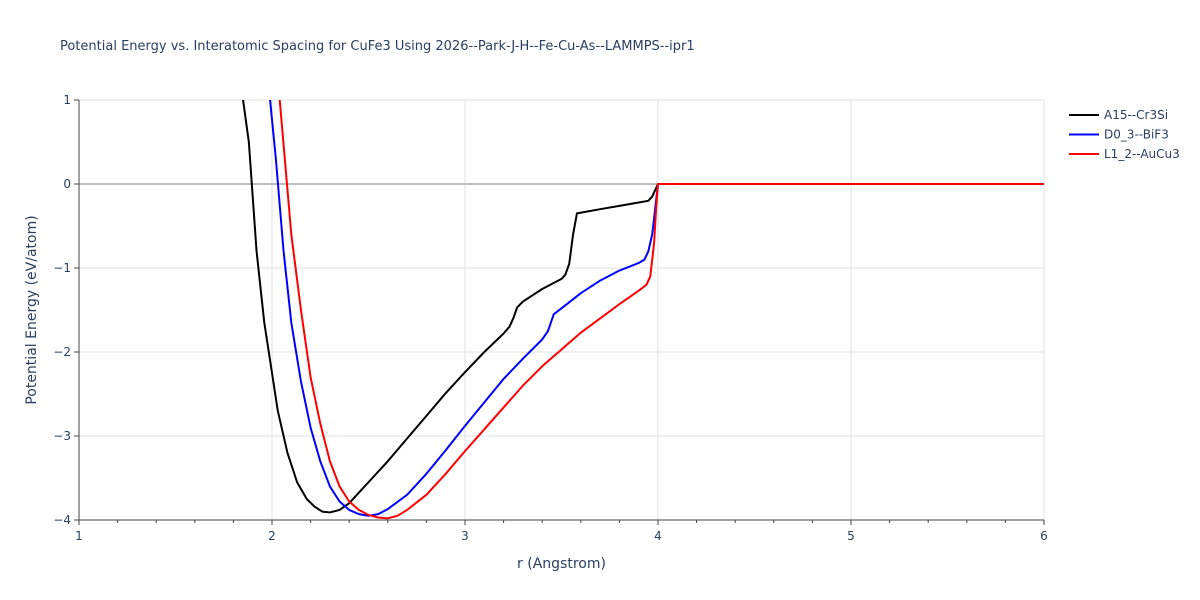  I want to click on legend-label: A15--Cr3Si, so click(1136, 115).